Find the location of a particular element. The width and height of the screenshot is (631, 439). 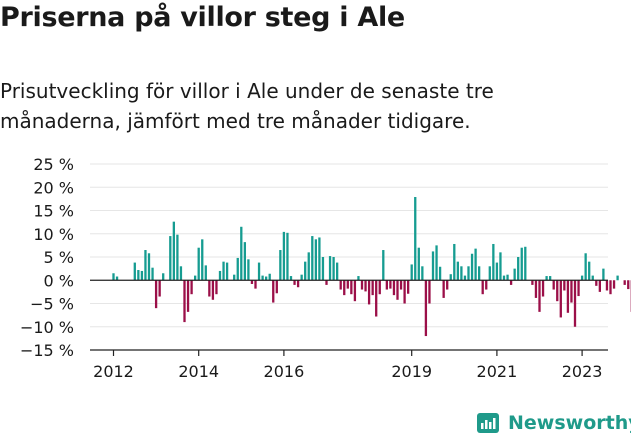

y-tick-label: 20 % is located at coordinates (53, 187).